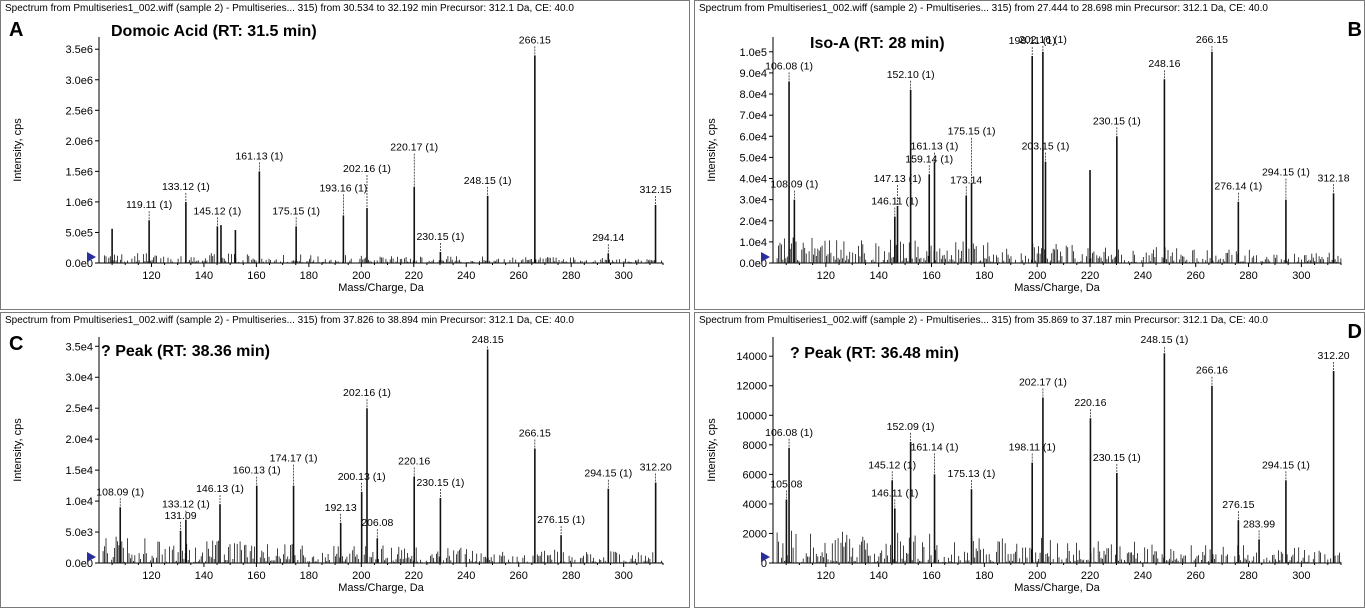 This screenshot has width=1365, height=609. Describe the element at coordinates (608, 238) in the screenshot. I see `peak-label: 294.14` at that location.